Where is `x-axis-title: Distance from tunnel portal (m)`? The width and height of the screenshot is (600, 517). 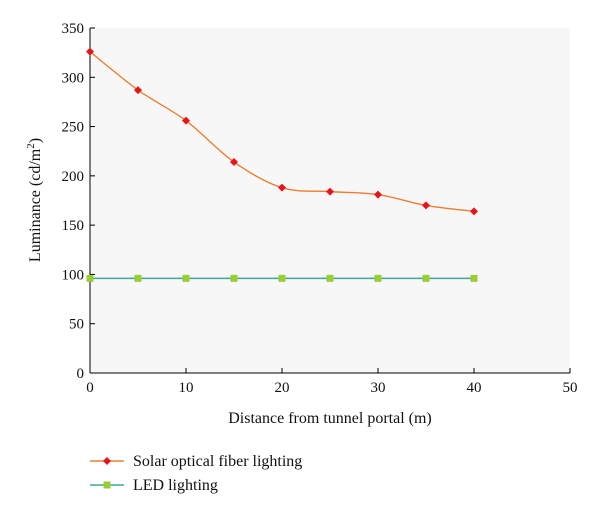 x-axis-title: Distance from tunnel portal (m) is located at coordinates (330, 418).